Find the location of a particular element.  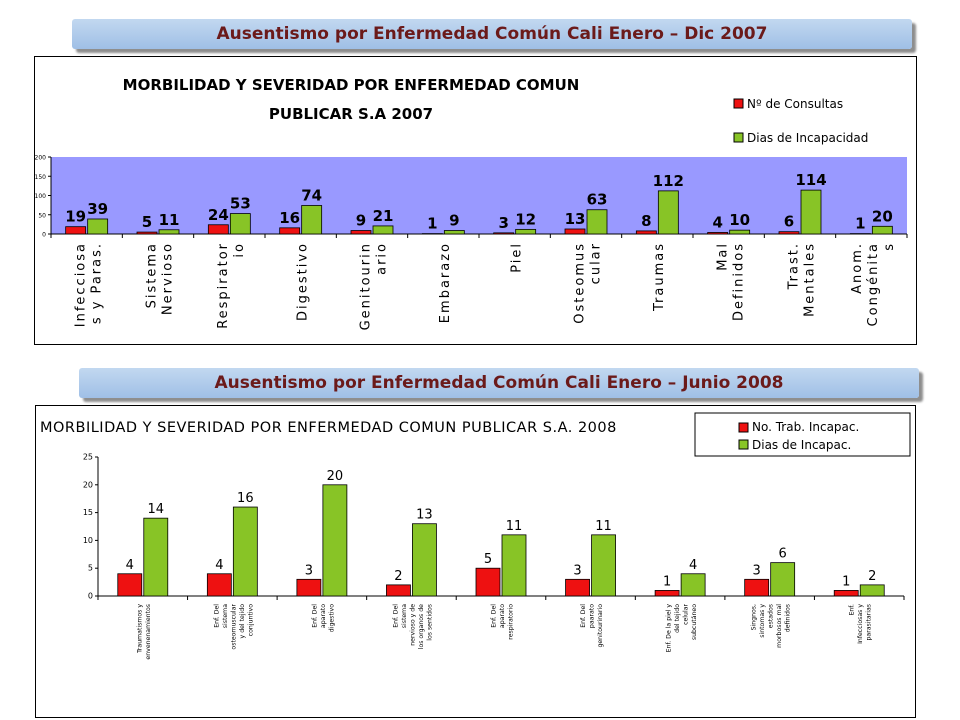

data-label: 53 is located at coordinates (240, 204).